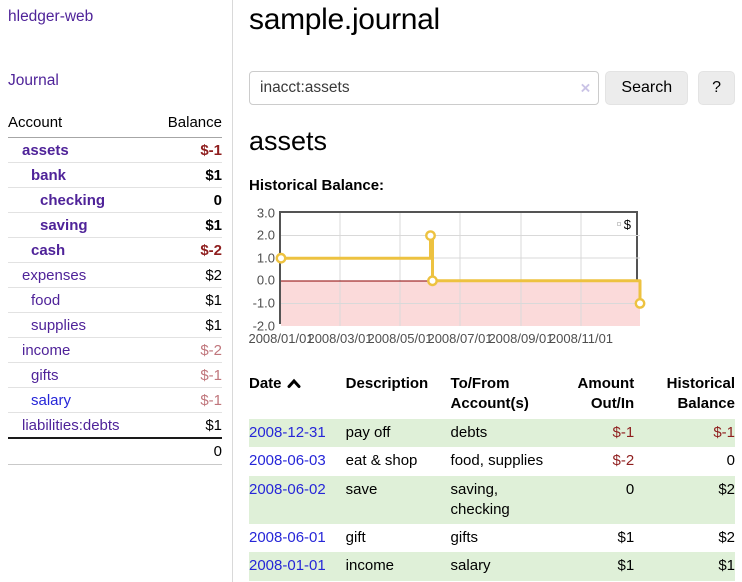 The height and width of the screenshot is (582, 742). What do you see at coordinates (294, 383) in the screenshot?
I see `sort-asc-icon` at bounding box center [294, 383].